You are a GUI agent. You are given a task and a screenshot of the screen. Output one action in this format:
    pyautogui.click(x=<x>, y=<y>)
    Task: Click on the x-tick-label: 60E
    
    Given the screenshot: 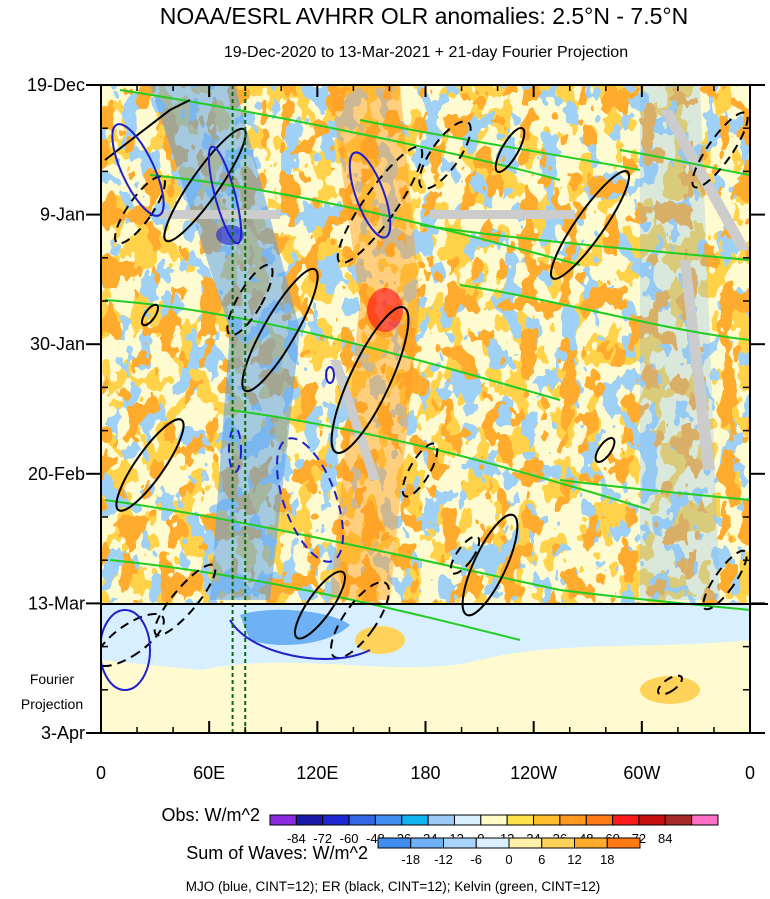 What is the action you would take?
    pyautogui.click(x=209, y=773)
    